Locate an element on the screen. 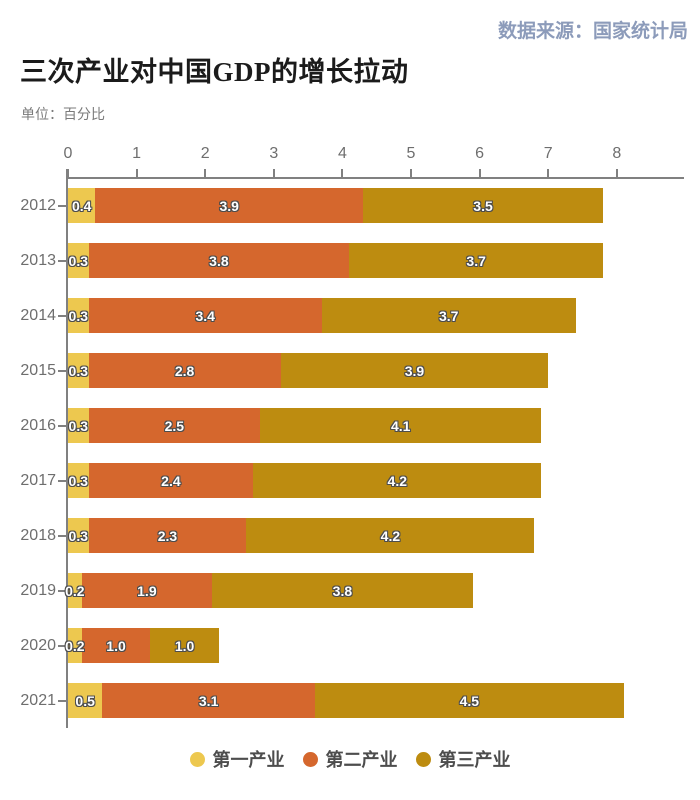  legend-item: 第三产业 is located at coordinates (463, 759).